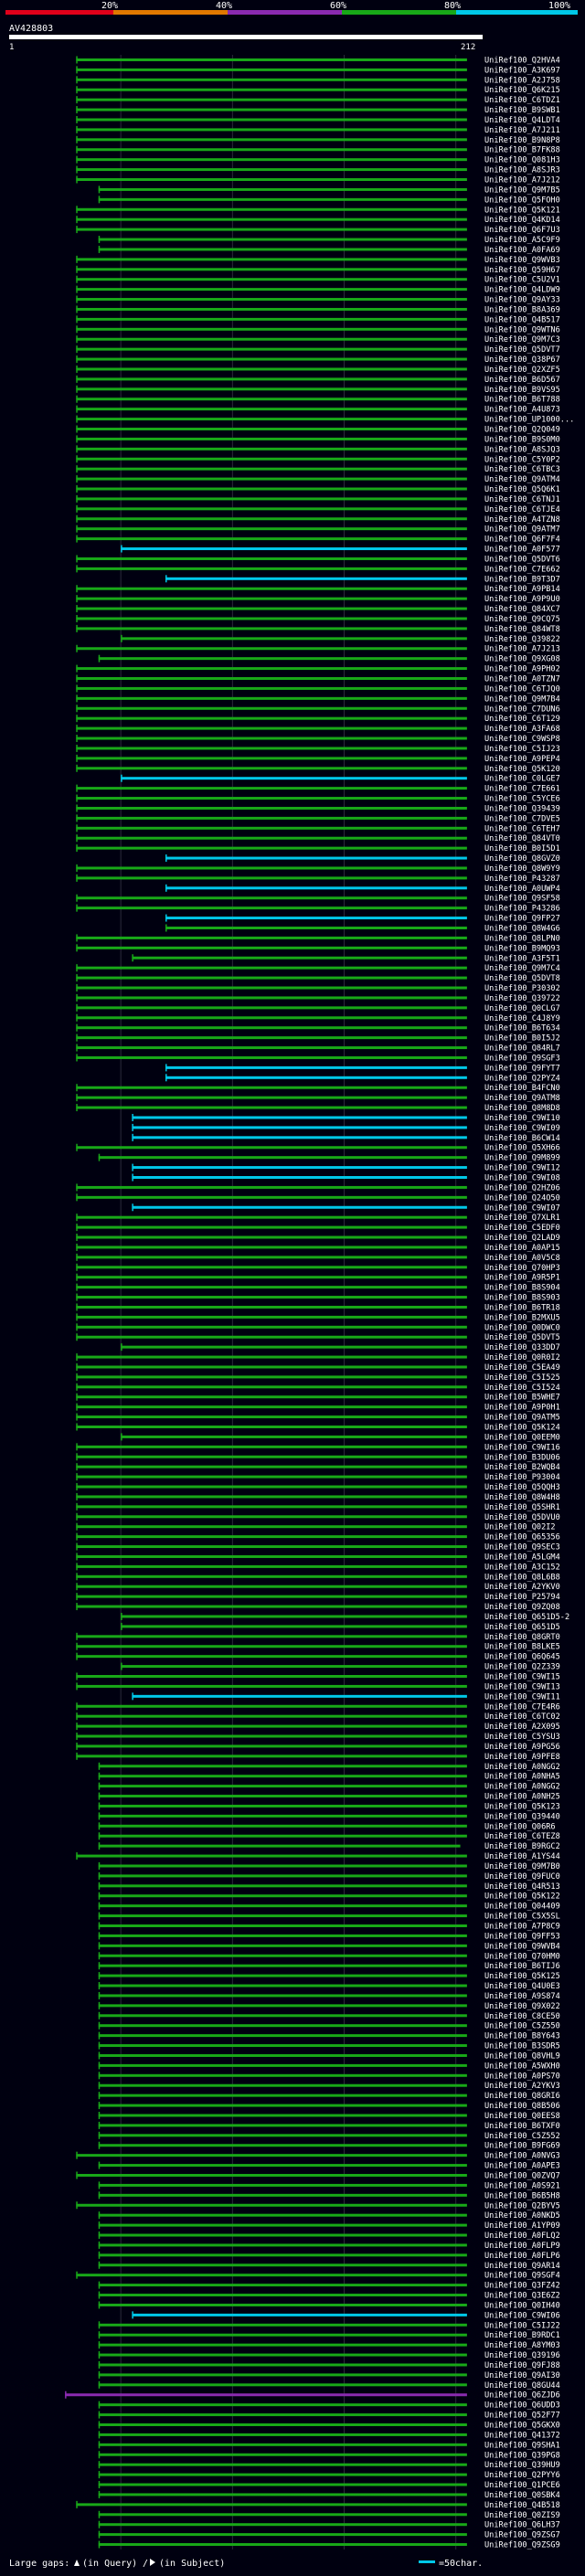 The image size is (585, 2576). Describe the element at coordinates (318, 1268) in the screenshot. I see `hit-row: UniRef100_Q70HP3` at that location.